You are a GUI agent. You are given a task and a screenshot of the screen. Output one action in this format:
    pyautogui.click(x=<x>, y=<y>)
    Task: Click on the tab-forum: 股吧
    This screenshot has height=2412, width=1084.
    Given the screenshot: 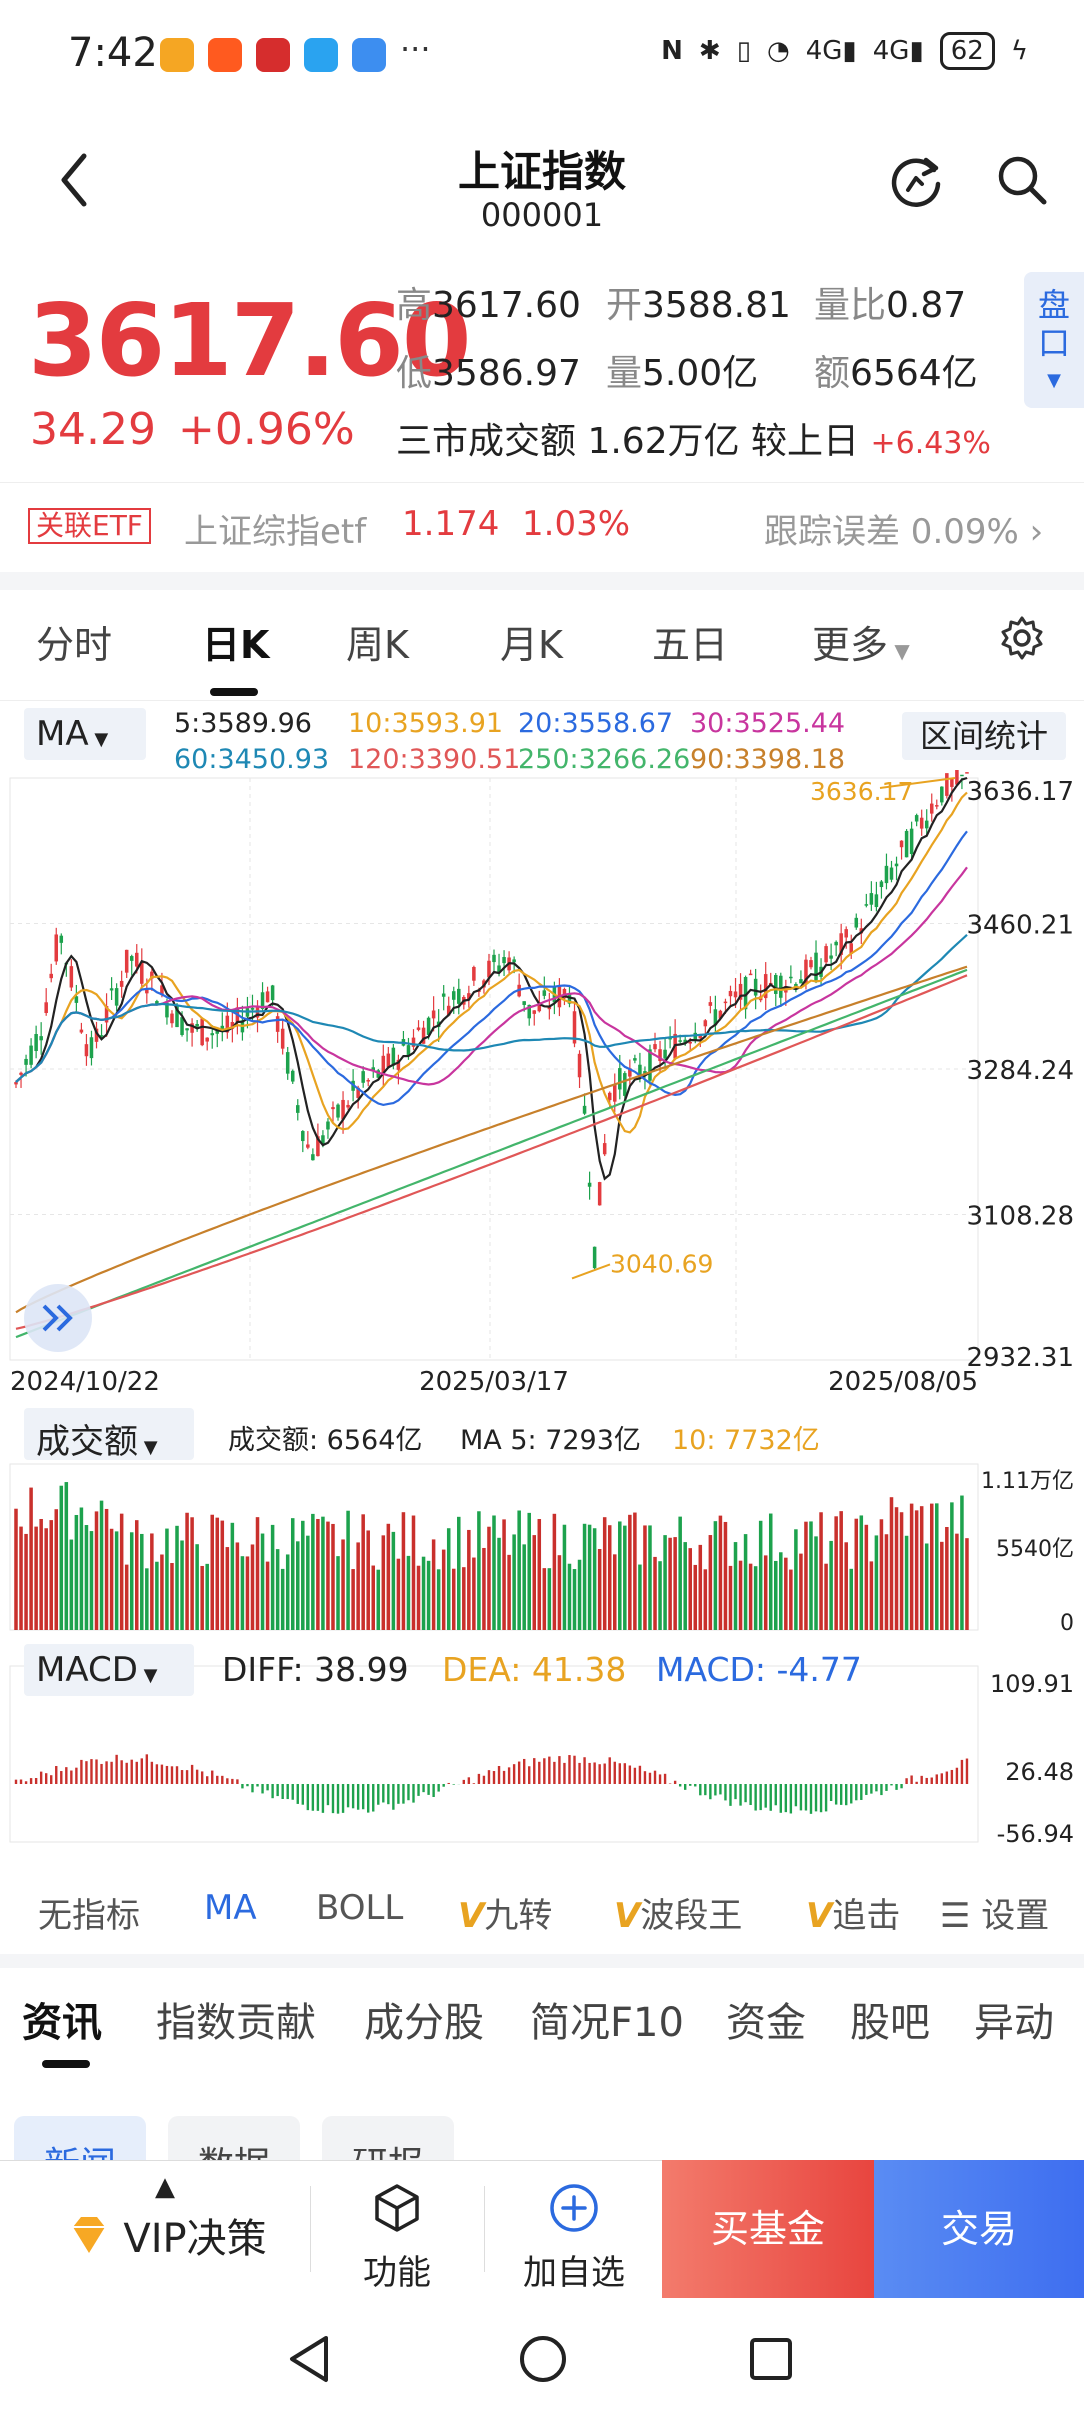 What is the action you would take?
    pyautogui.click(x=890, y=2023)
    